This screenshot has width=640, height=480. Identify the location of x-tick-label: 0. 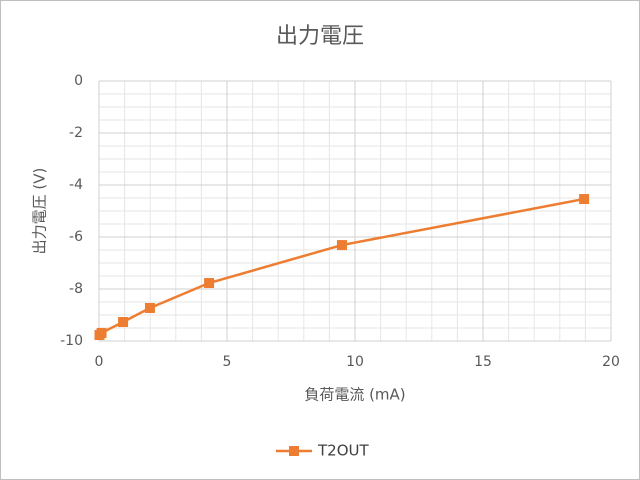
(99, 362).